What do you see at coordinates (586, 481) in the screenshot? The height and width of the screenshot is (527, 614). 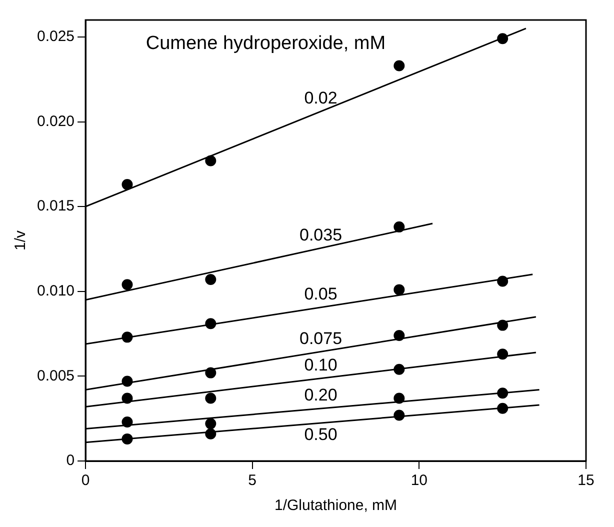 I see `x-tick-label: 15` at bounding box center [586, 481].